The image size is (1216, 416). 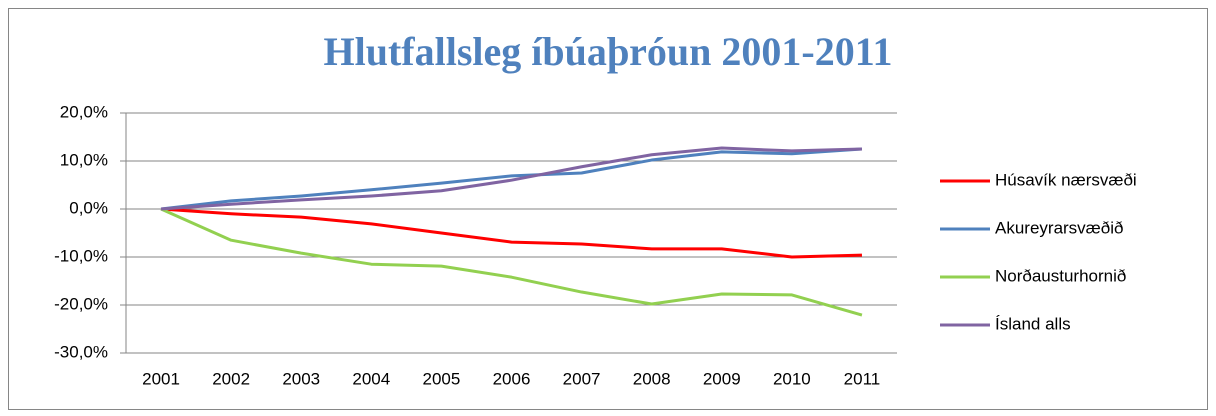 I want to click on legend-label: Norðausturhornið, so click(x=1060, y=275).